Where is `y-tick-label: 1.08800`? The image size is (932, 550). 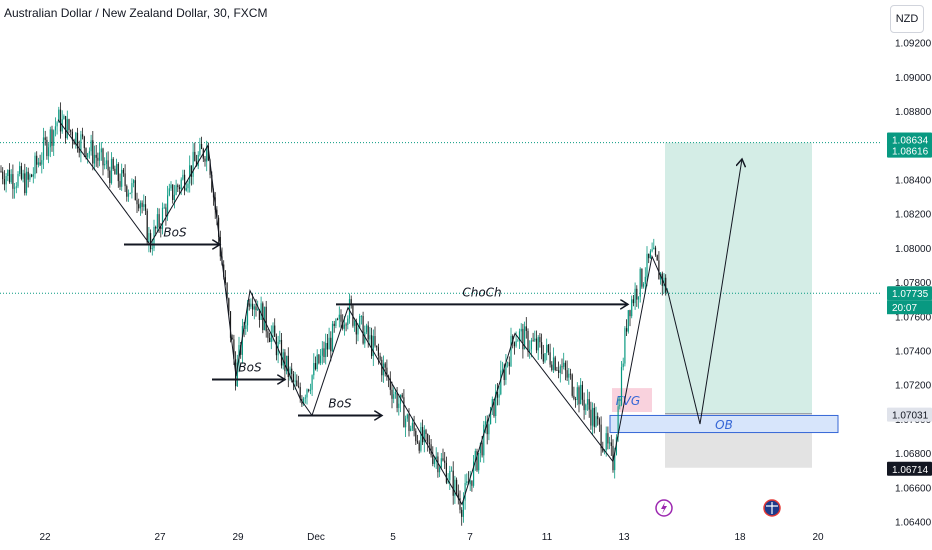 y-tick-label: 1.08800 is located at coordinates (913, 112).